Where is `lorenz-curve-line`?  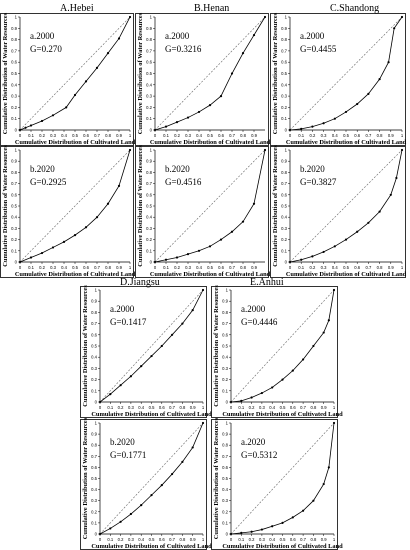
lorenz-curve-line is located at coordinates (346, 73).